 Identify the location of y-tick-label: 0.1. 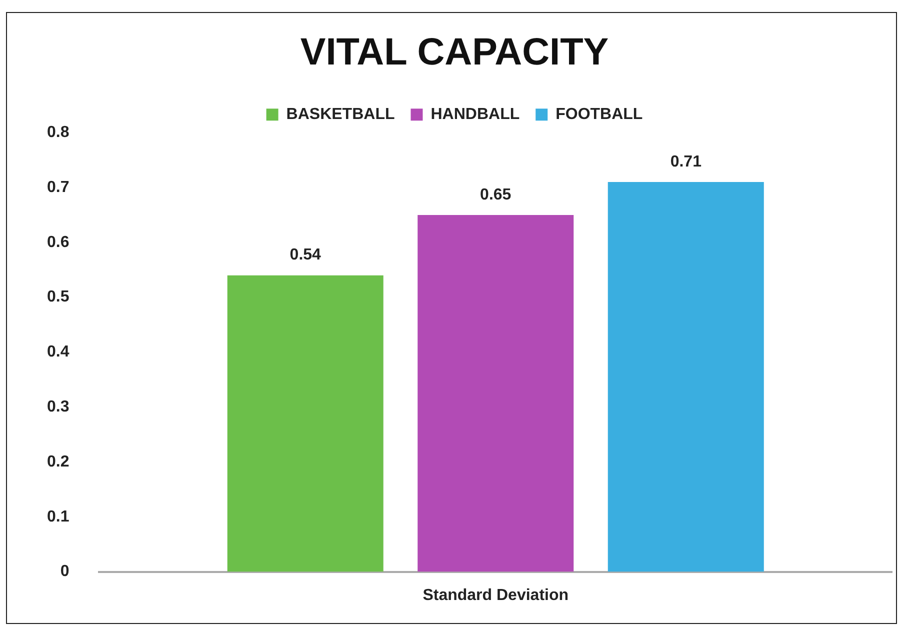
(58, 517).